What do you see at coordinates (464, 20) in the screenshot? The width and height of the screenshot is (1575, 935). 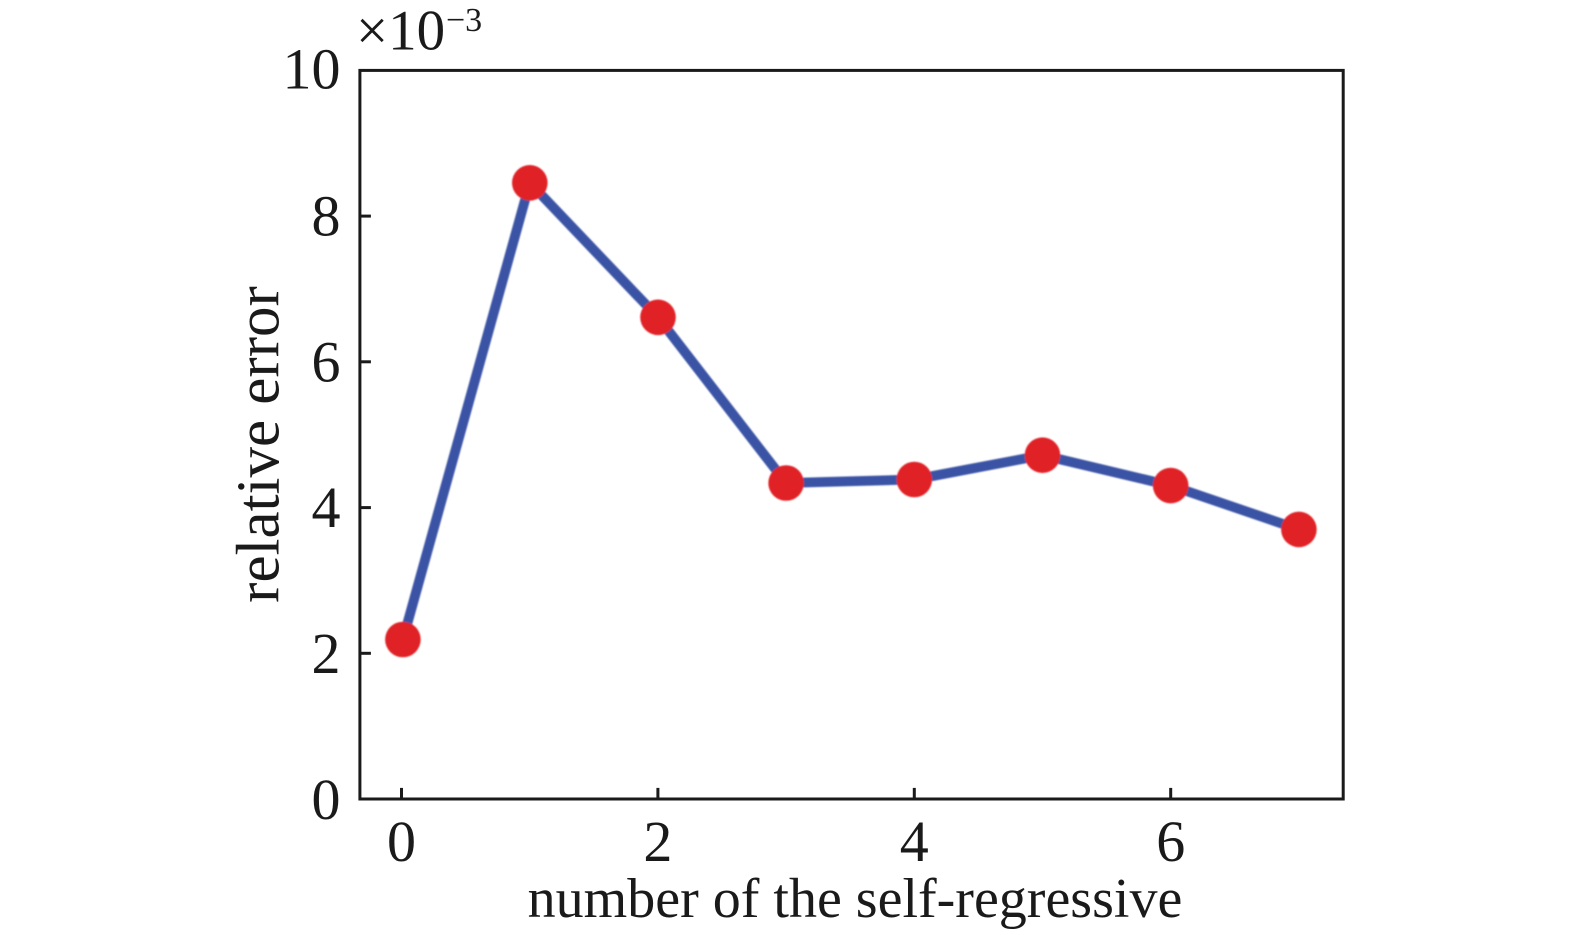 I see `svg-text: −3` at bounding box center [464, 20].